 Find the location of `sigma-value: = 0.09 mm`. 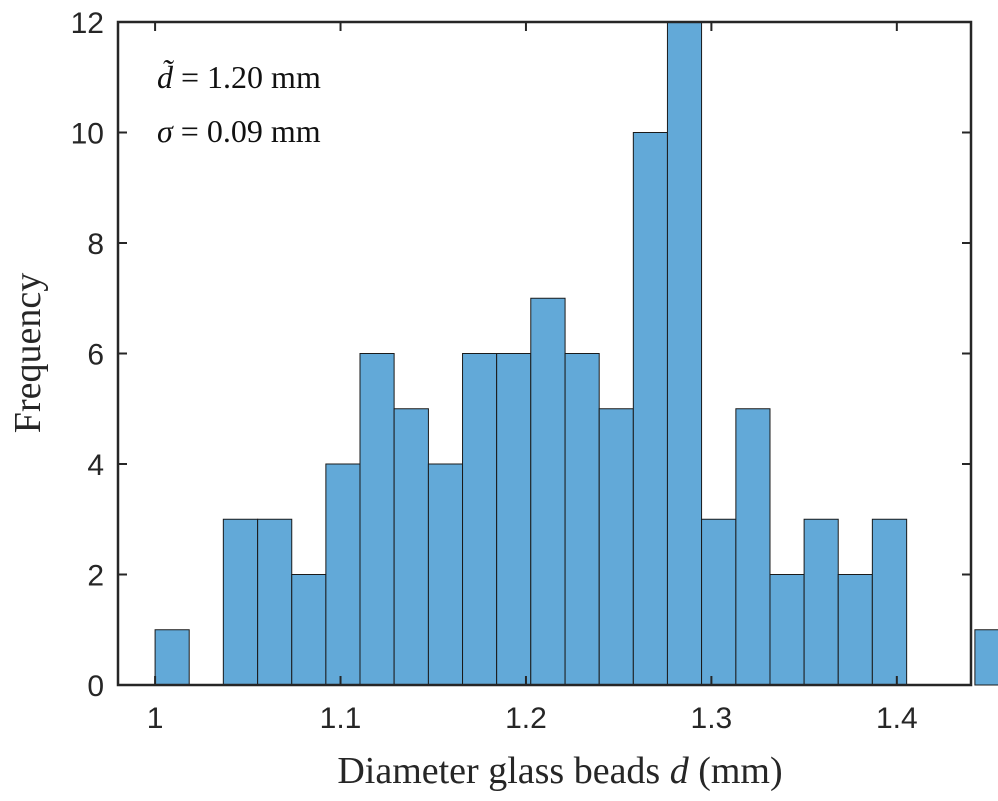

sigma-value: = 0.09 mm is located at coordinates (251, 131).